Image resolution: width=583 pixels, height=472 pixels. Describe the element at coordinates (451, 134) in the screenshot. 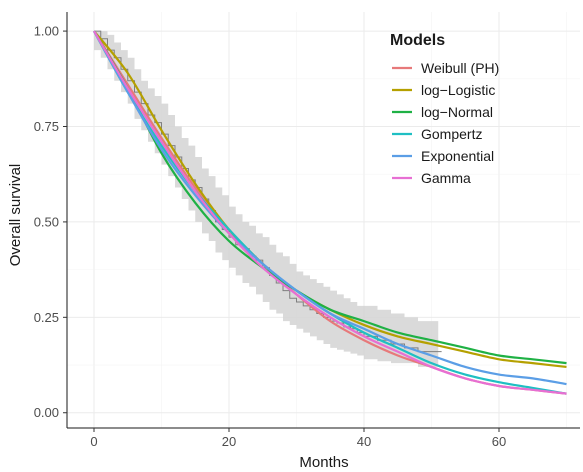

I see `legend-label-gompertz: Gompertz` at that location.